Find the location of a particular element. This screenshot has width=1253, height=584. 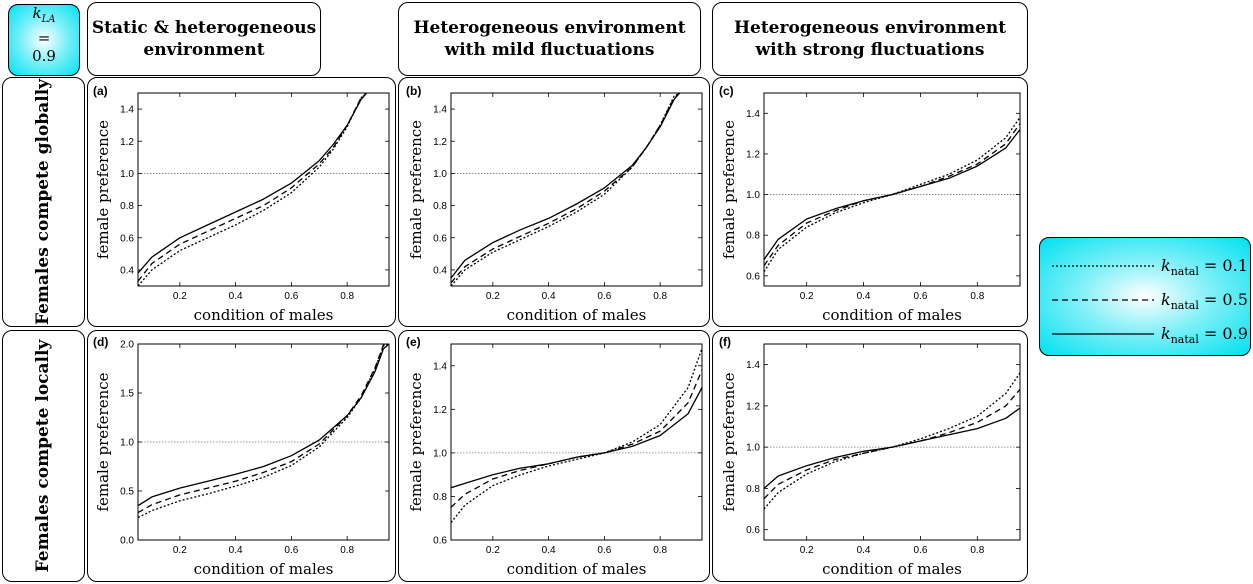

panel-box-b is located at coordinates (554, 202).